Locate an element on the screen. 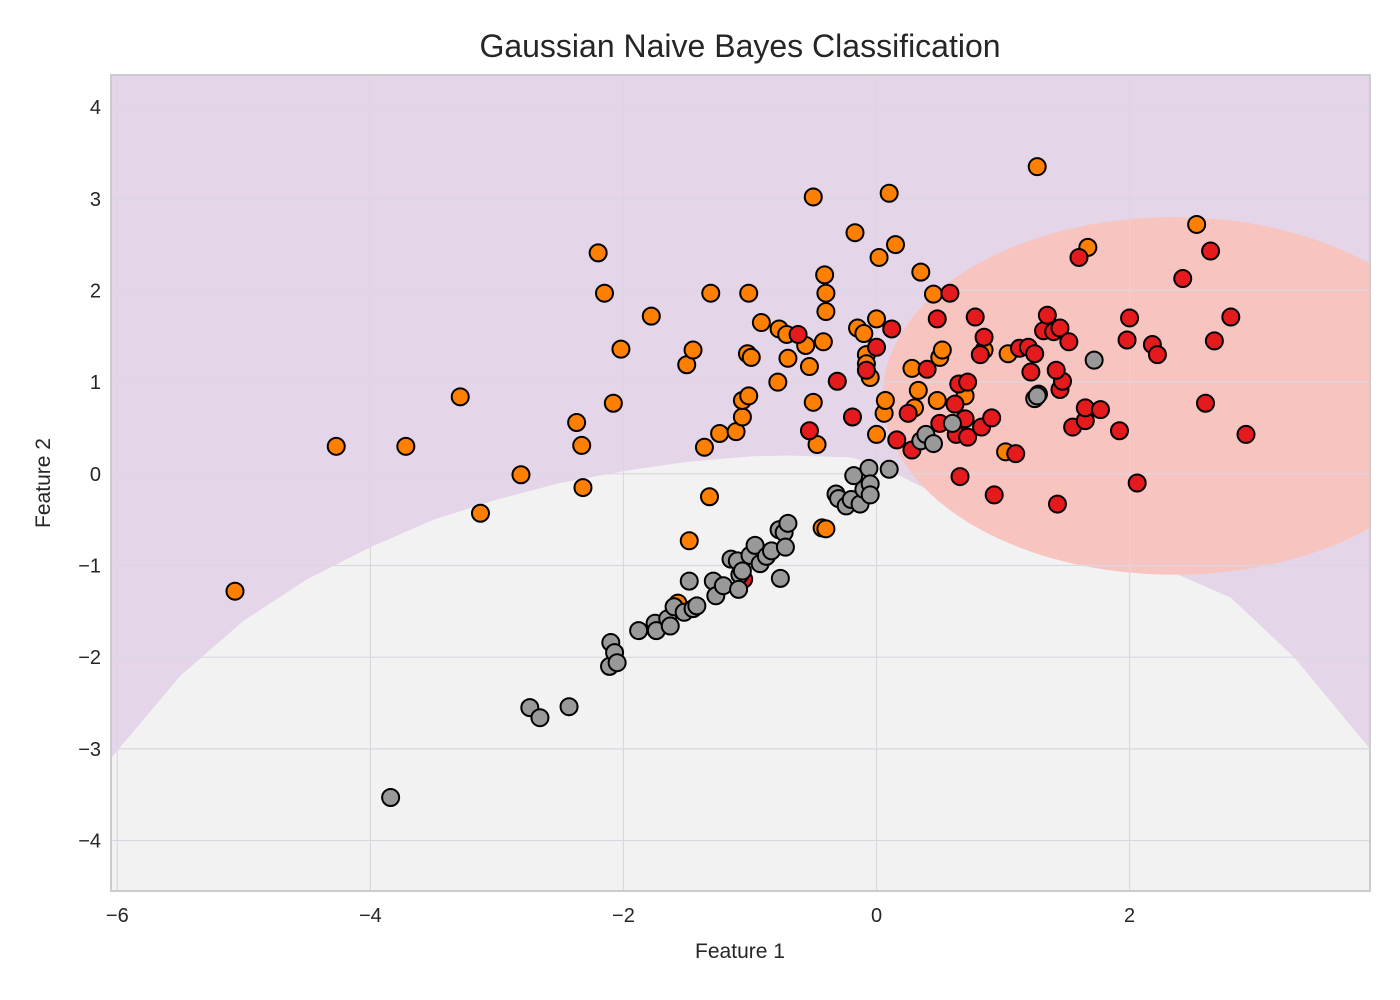  x-axis-label: Feature 1 is located at coordinates (740, 951).